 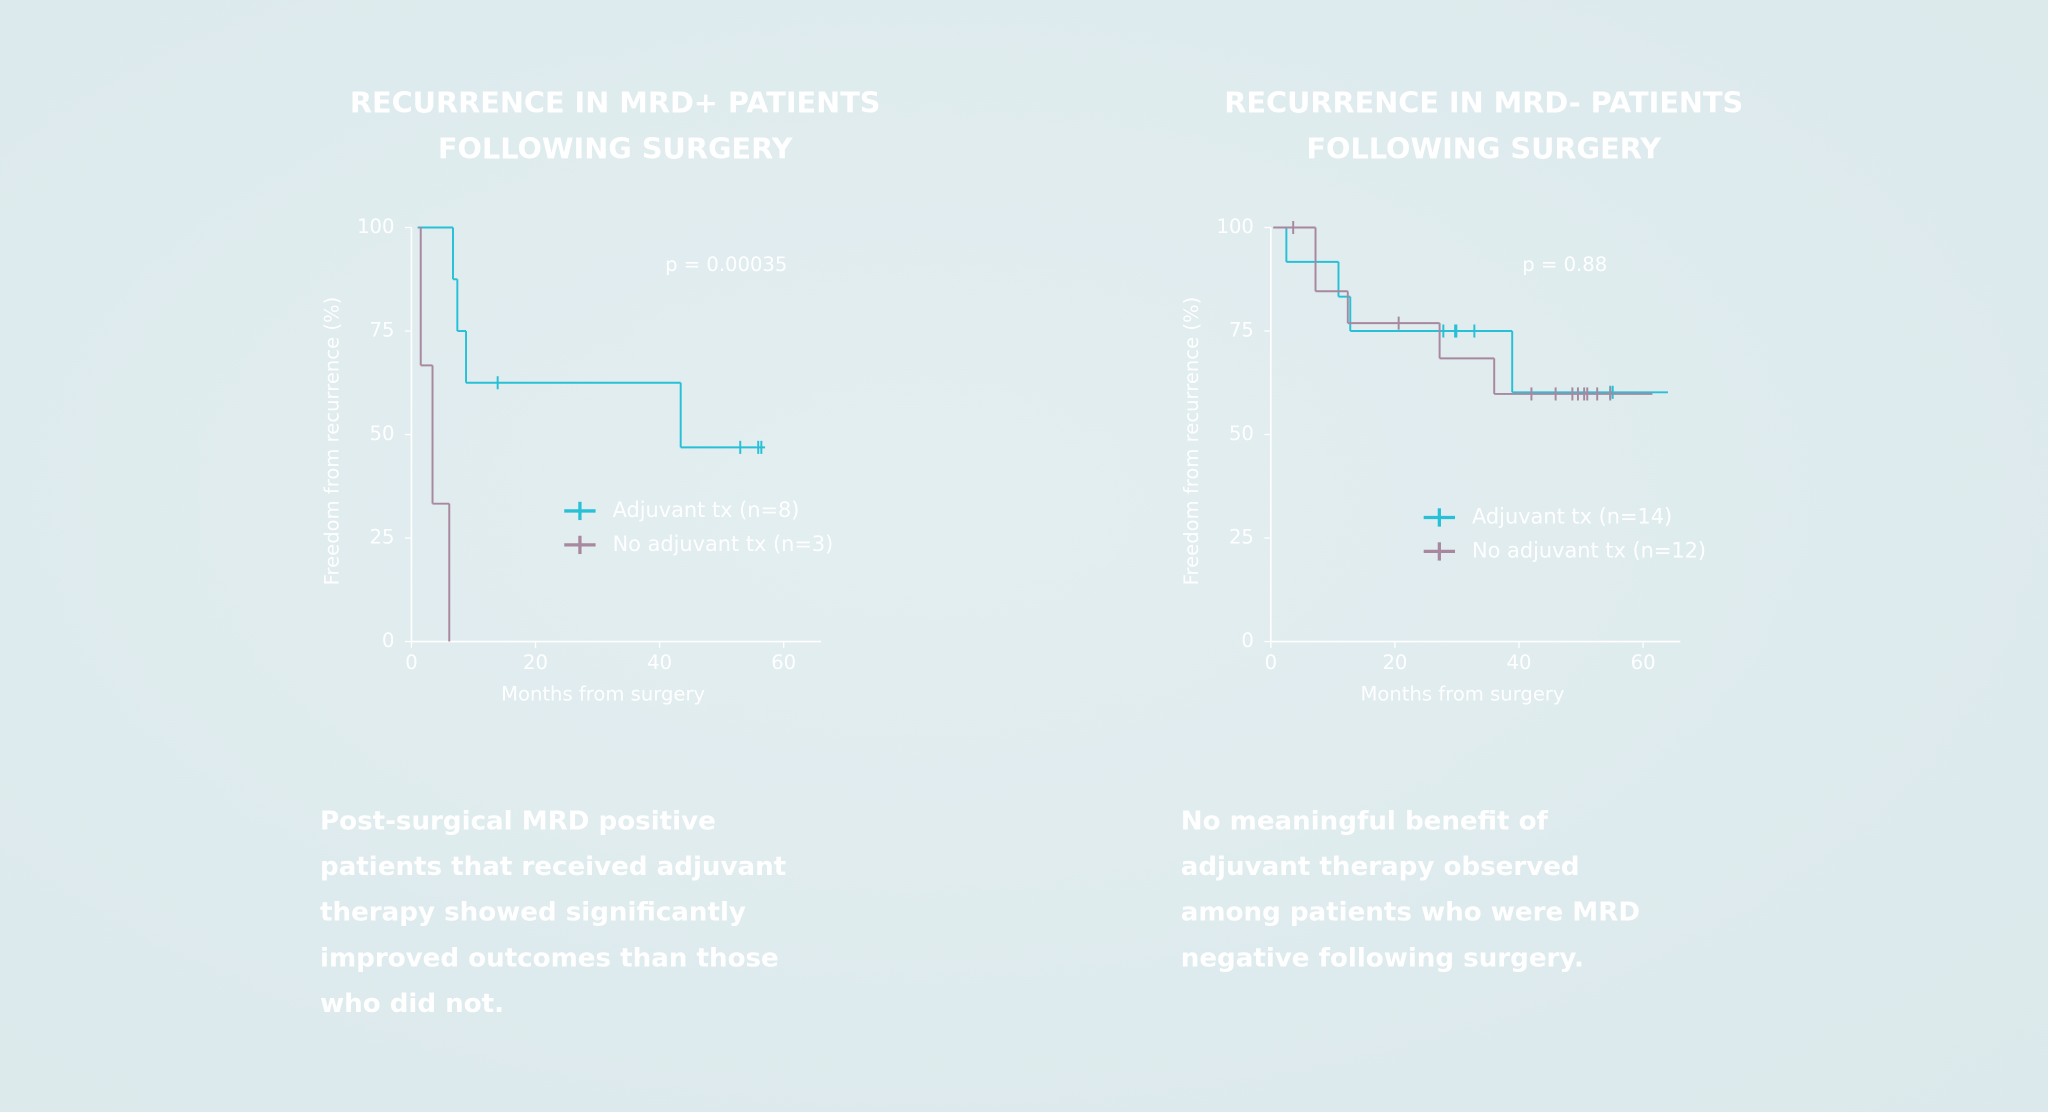 I want to click on caption: improved outcomes than those, so click(x=549, y=958).